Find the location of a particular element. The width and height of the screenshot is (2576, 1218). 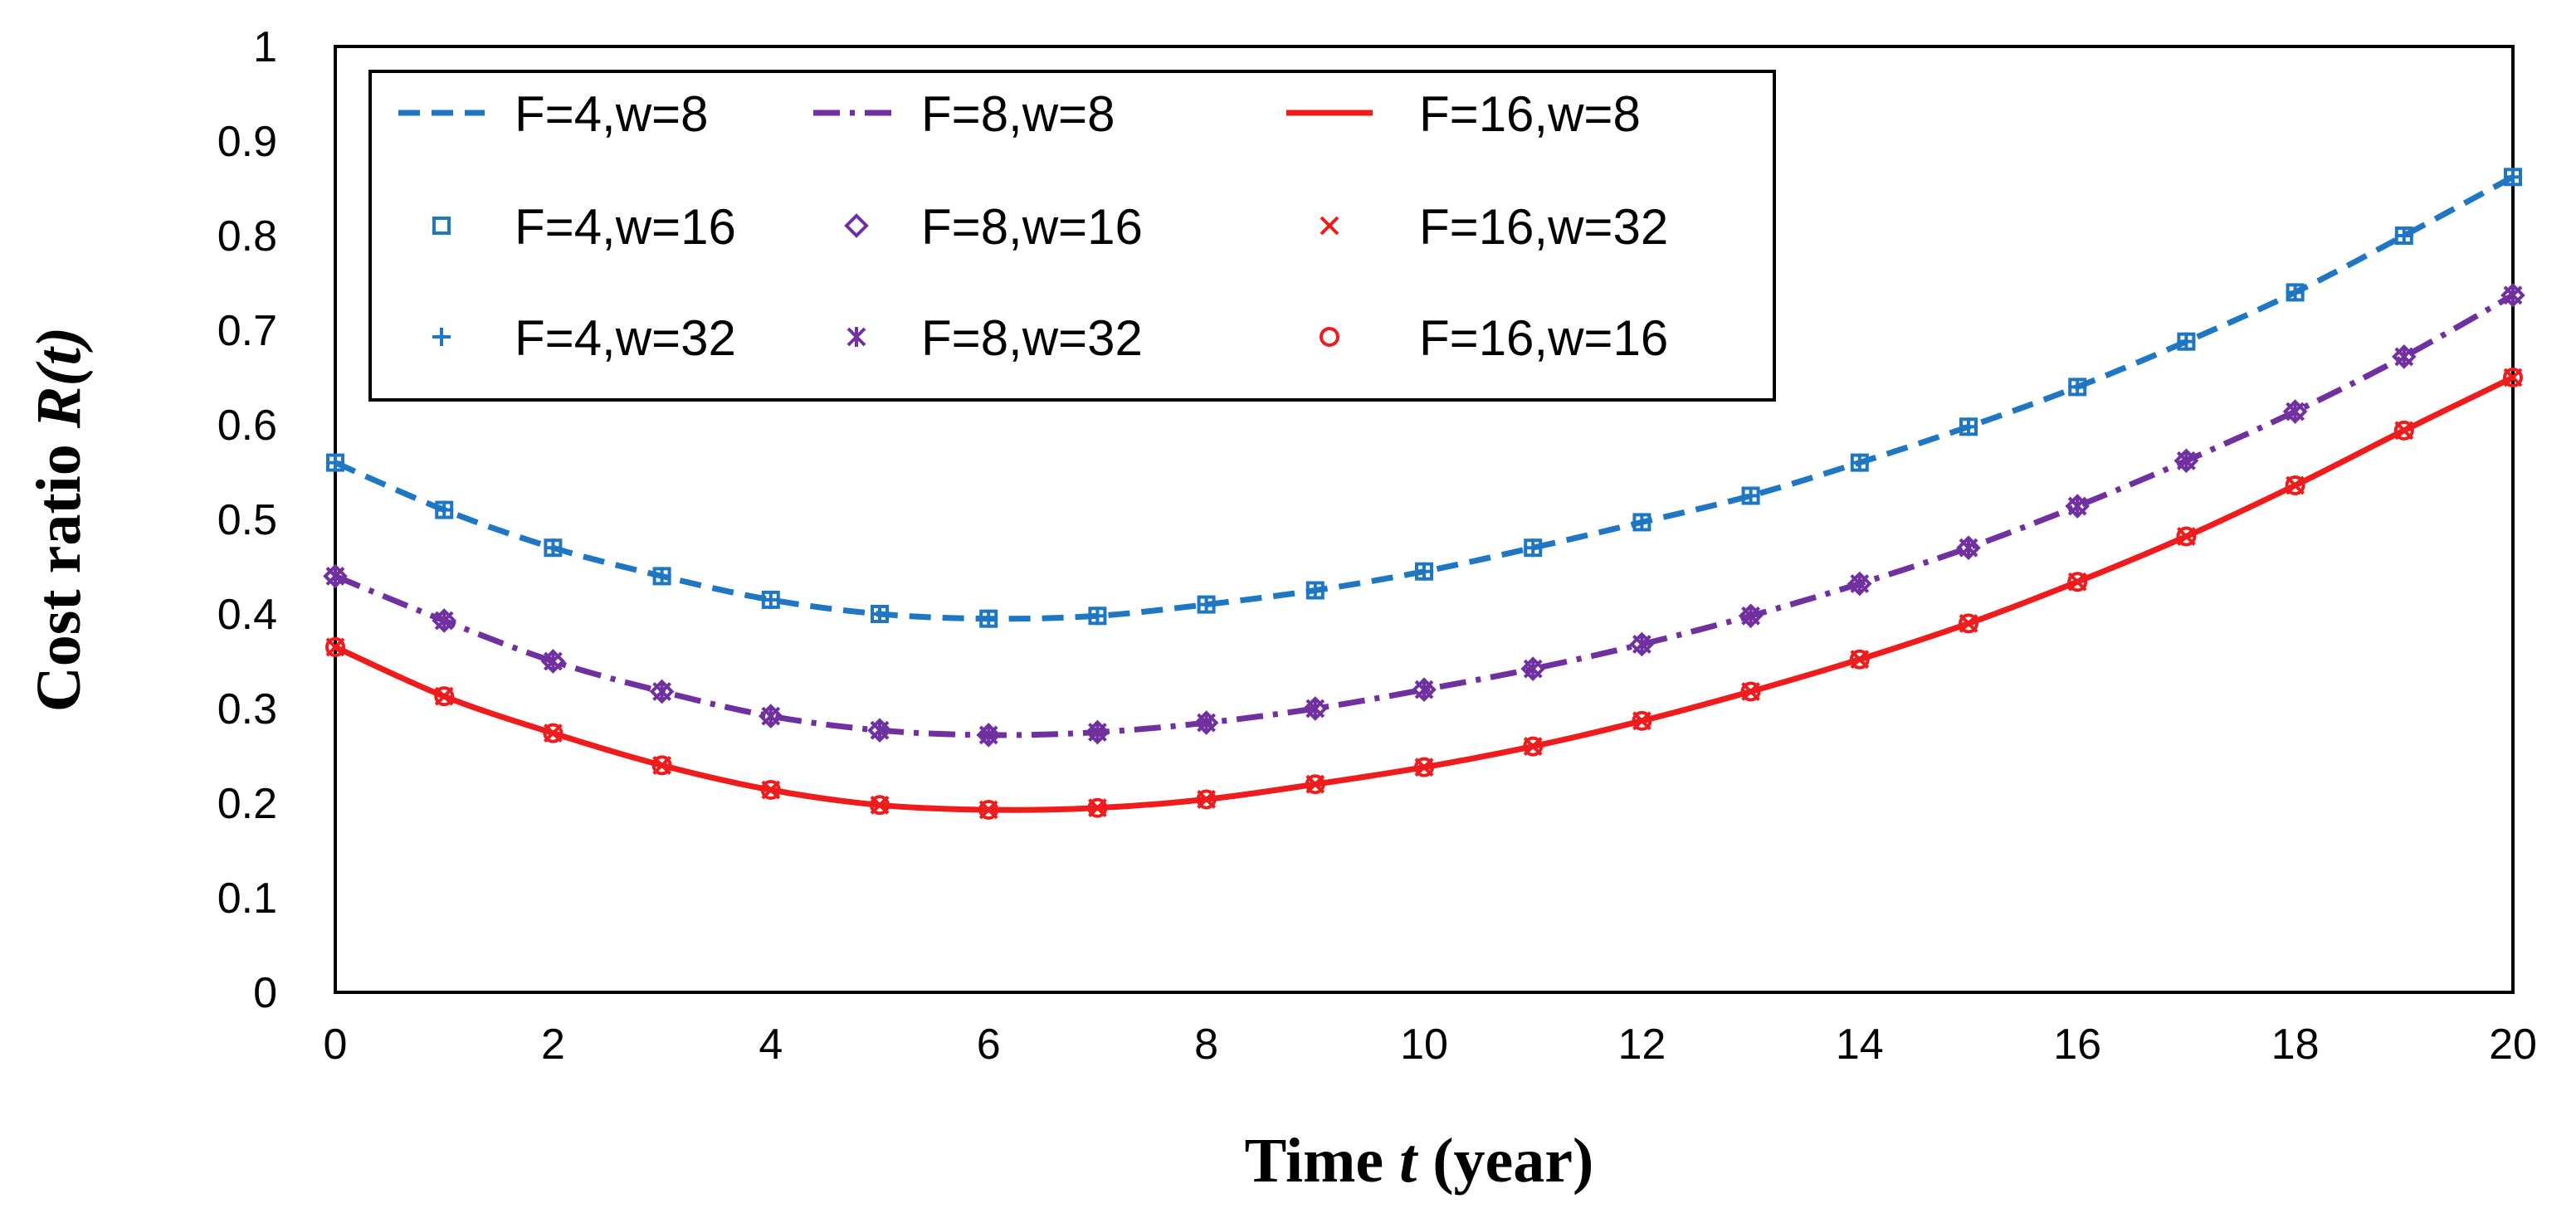

legend-item-1: F=8,w=8 is located at coordinates (964, 114).